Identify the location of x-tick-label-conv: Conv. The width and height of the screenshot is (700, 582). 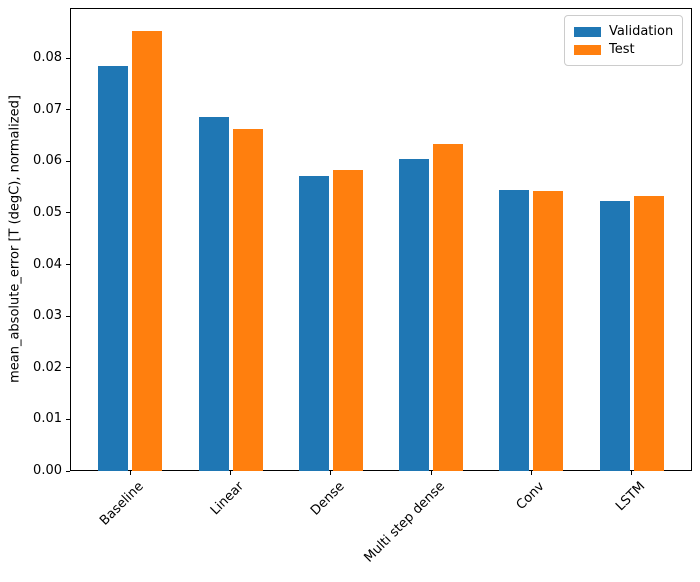
(531, 496).